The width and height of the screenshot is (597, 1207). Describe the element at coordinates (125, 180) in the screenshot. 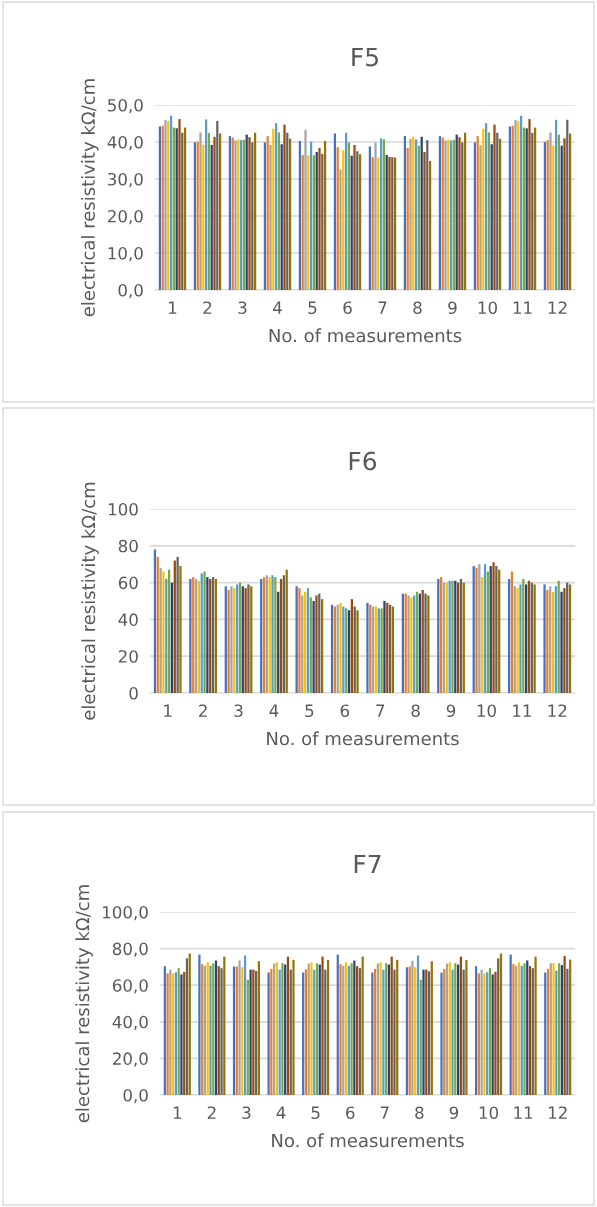

I see `y-tick-label: 30,0` at that location.